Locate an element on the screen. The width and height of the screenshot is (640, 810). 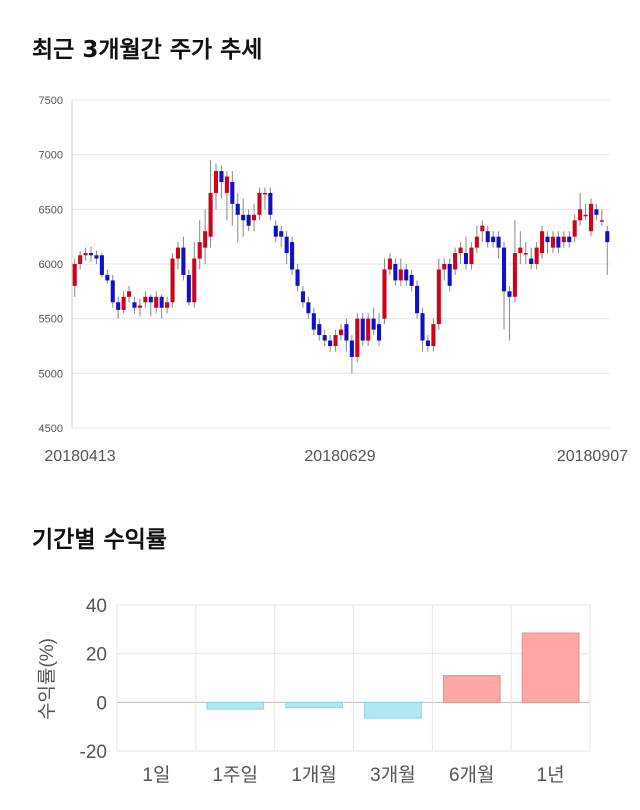
x-tick-label: 20180629 is located at coordinates (339, 456).